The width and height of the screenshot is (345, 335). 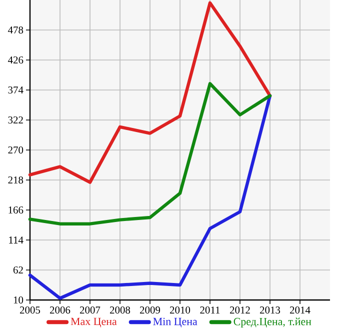 I want to click on x-tick-label: 2006, so click(x=60, y=310).